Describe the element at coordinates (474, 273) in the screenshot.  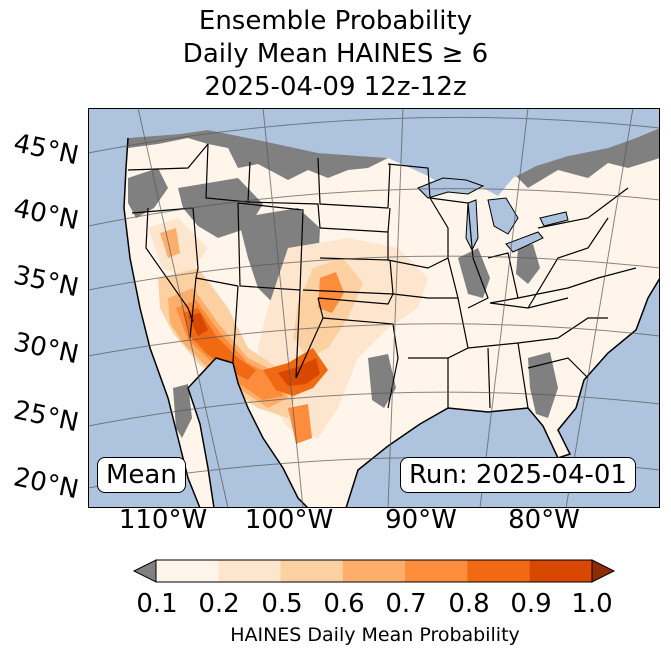
I see `low-probability-midwest` at that location.